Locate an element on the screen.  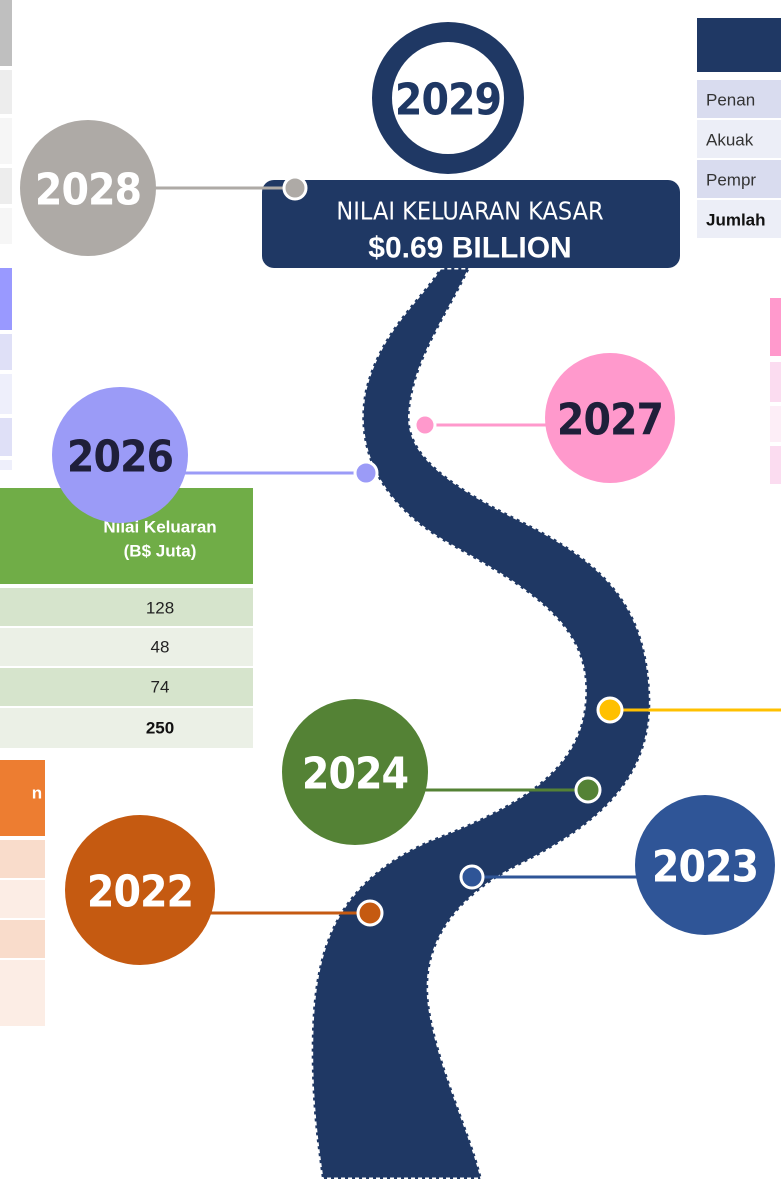
table-2028 is located at coordinates (6, 122).